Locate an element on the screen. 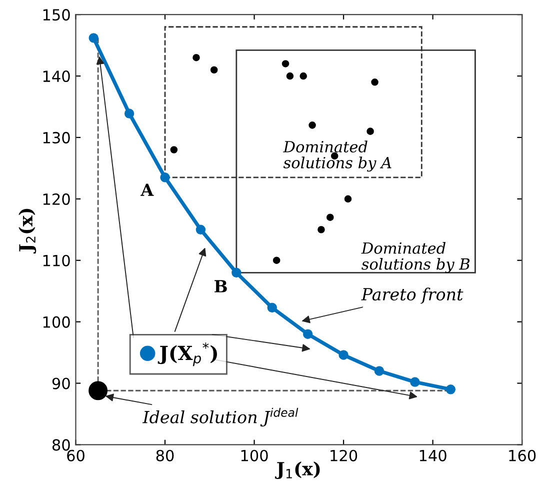 The image size is (541, 486). x-tick-label: 140 is located at coordinates (433, 456).